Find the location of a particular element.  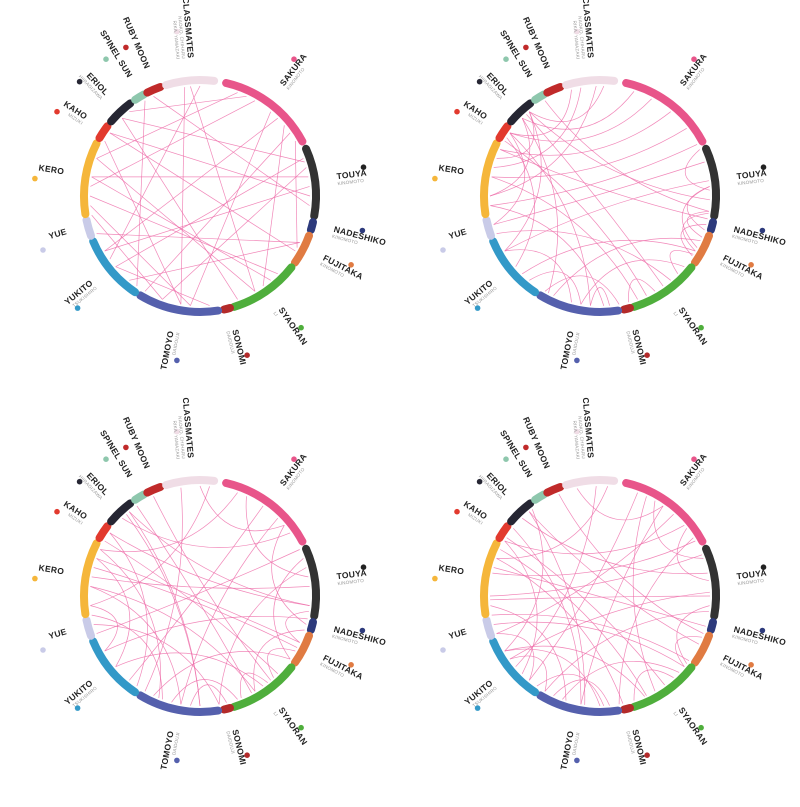

label-subtitle: LI is located at coordinates (275, 314).